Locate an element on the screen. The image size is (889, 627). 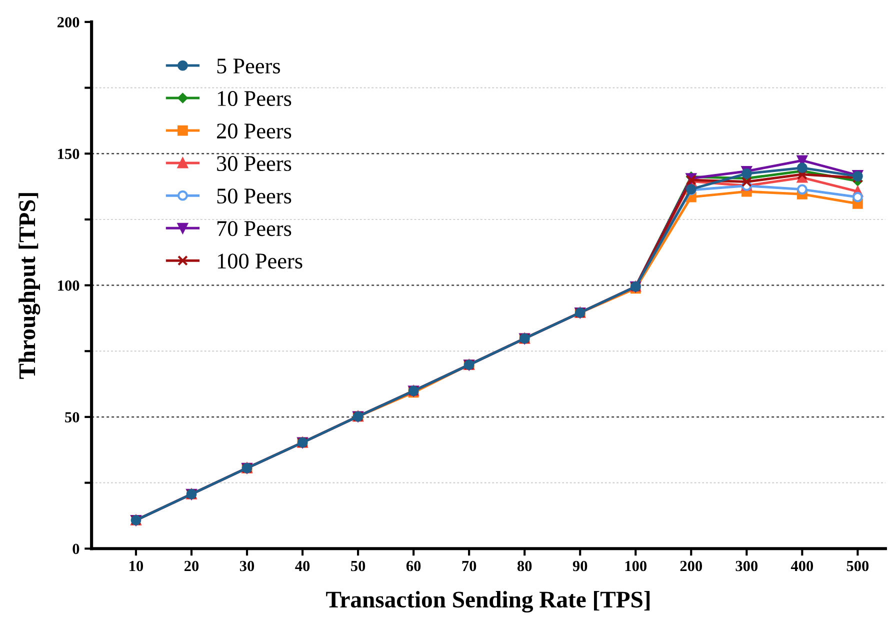
x-tick-label: 70 is located at coordinates (469, 566).